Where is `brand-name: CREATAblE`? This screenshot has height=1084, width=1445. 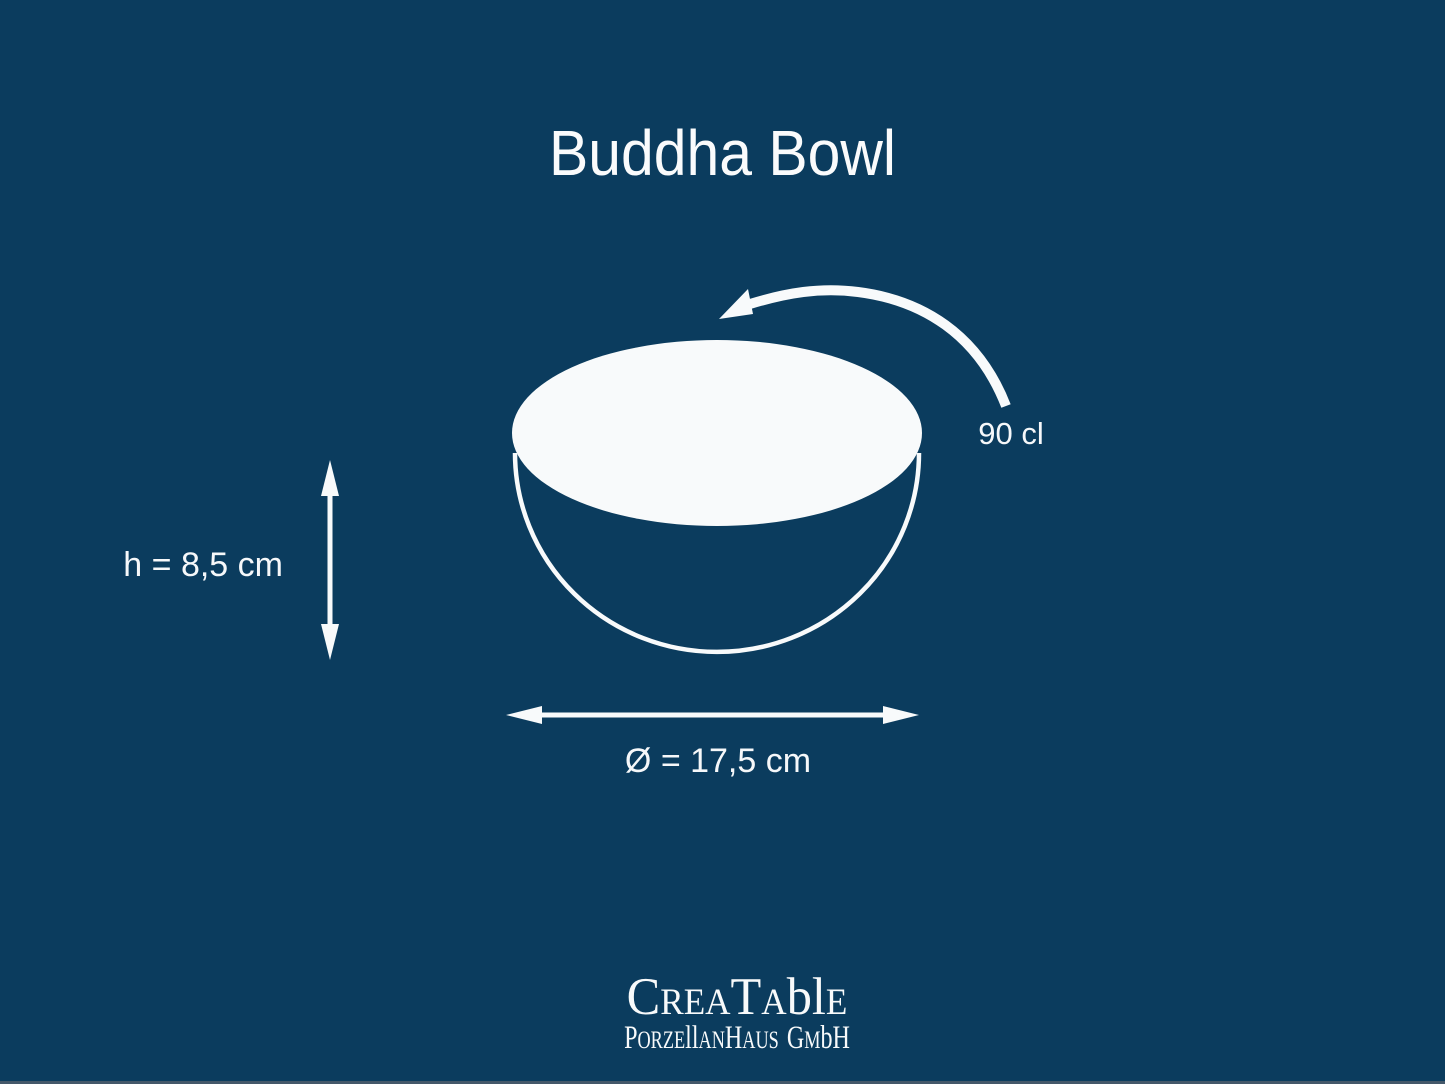 brand-name: CREATAblE is located at coordinates (737, 997).